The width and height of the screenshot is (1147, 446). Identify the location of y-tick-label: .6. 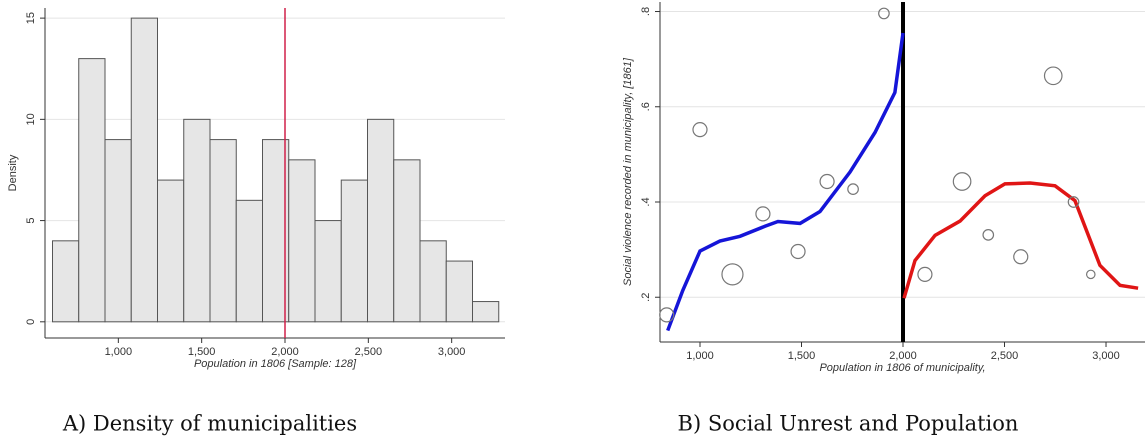
(646, 106).